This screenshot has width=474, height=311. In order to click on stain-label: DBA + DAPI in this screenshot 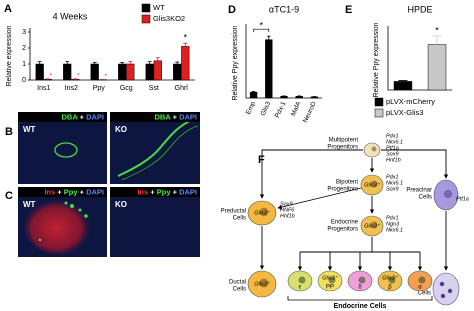, I will do `click(83, 116)`.